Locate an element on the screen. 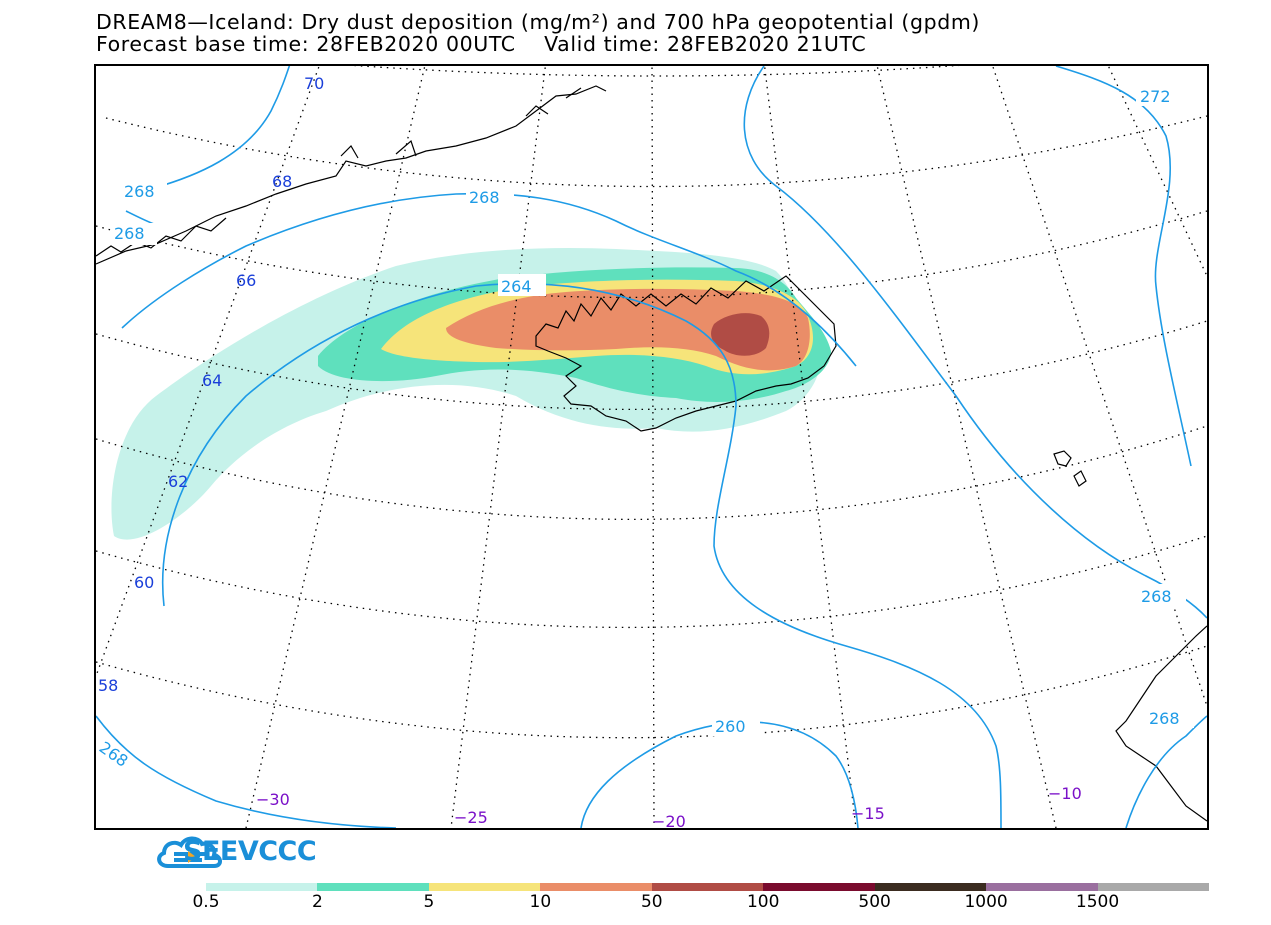 This screenshot has width=1271, height=925. lon-label-10: −10 is located at coordinates (1065, 793).